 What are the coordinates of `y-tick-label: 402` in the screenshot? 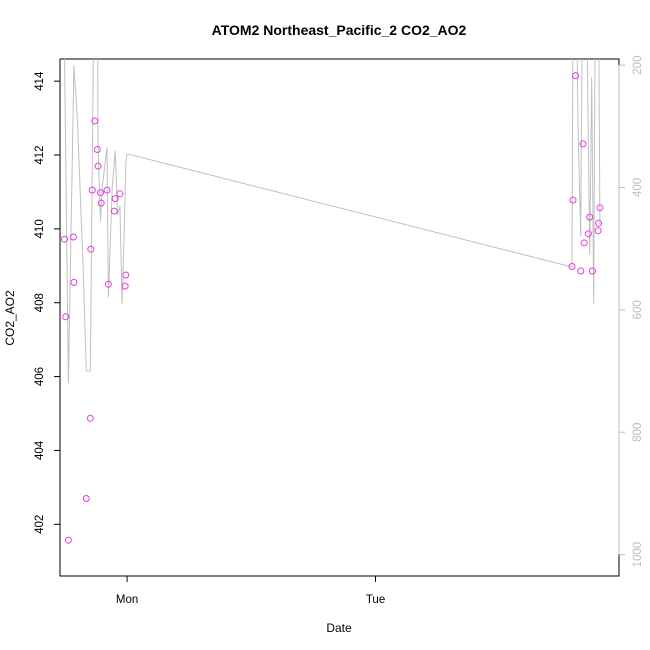 It's located at (40, 524).